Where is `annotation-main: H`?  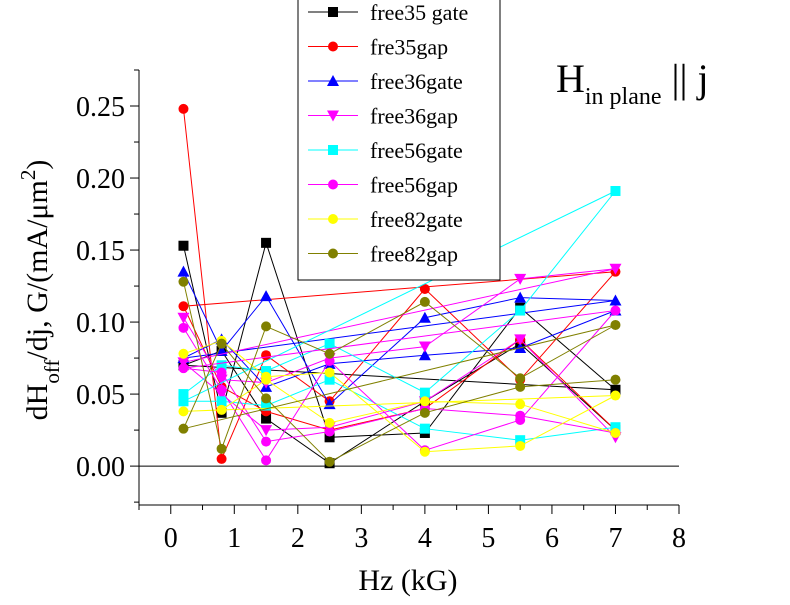 annotation-main: H is located at coordinates (570, 78).